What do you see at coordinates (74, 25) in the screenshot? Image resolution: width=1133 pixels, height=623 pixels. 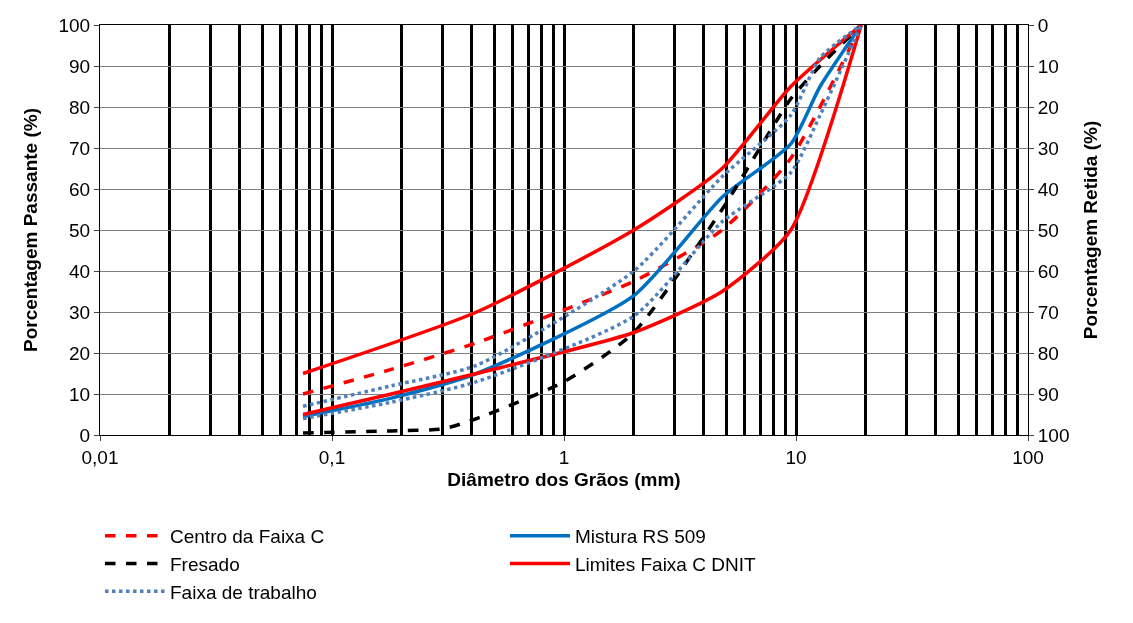 I see `y-tick-label: 100` at bounding box center [74, 25].